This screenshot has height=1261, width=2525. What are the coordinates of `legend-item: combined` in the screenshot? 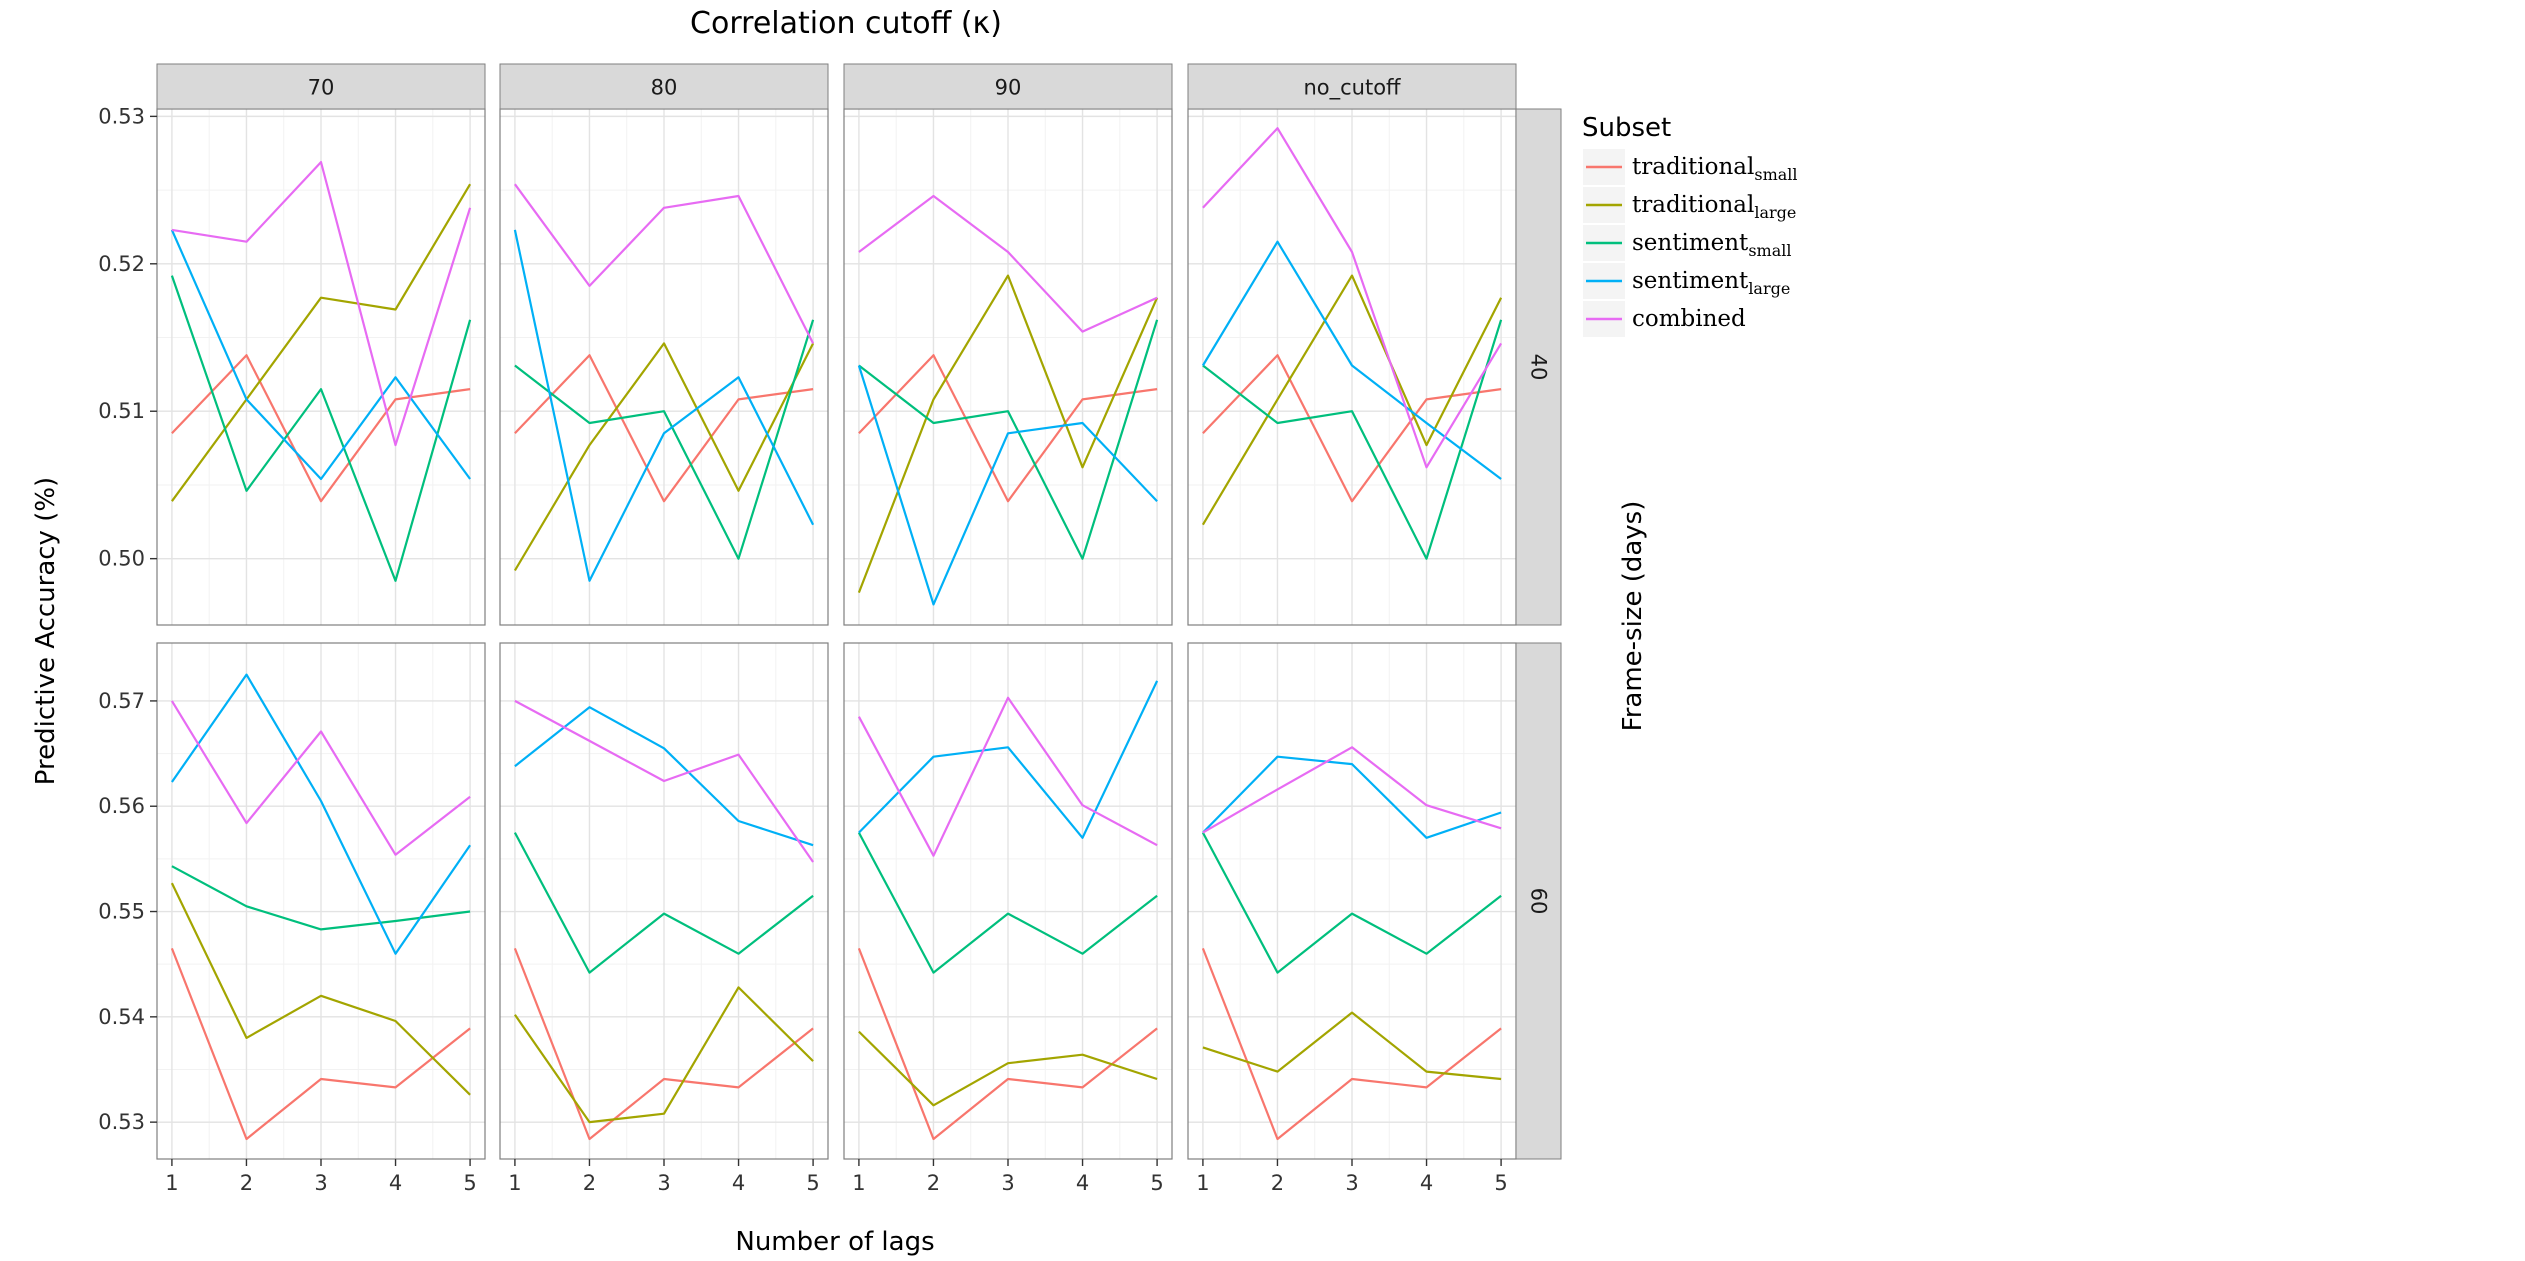 It's located at (1663, 319).